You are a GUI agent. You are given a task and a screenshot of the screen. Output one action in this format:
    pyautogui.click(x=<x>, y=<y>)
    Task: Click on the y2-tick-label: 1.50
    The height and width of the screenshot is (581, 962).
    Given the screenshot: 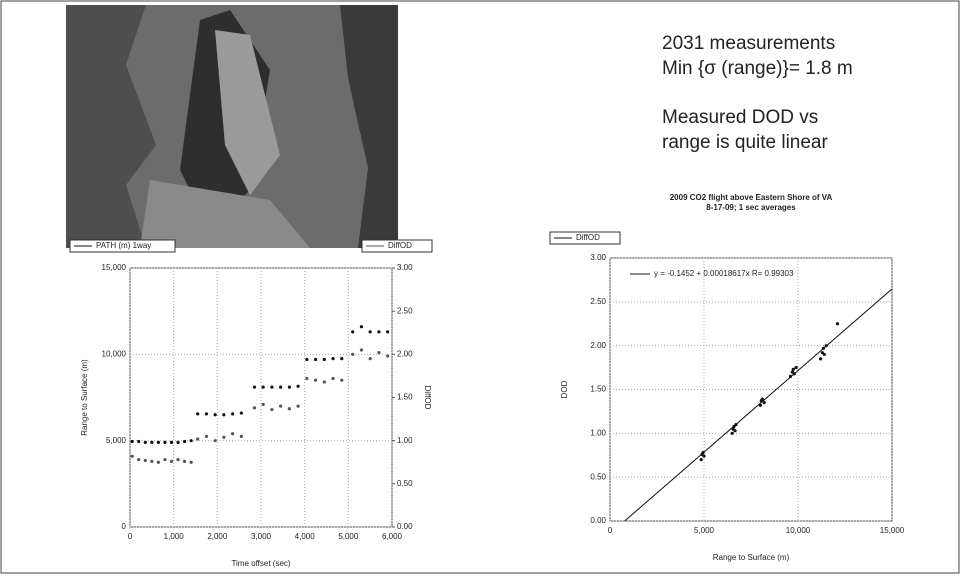 What is the action you would take?
    pyautogui.click(x=405, y=397)
    